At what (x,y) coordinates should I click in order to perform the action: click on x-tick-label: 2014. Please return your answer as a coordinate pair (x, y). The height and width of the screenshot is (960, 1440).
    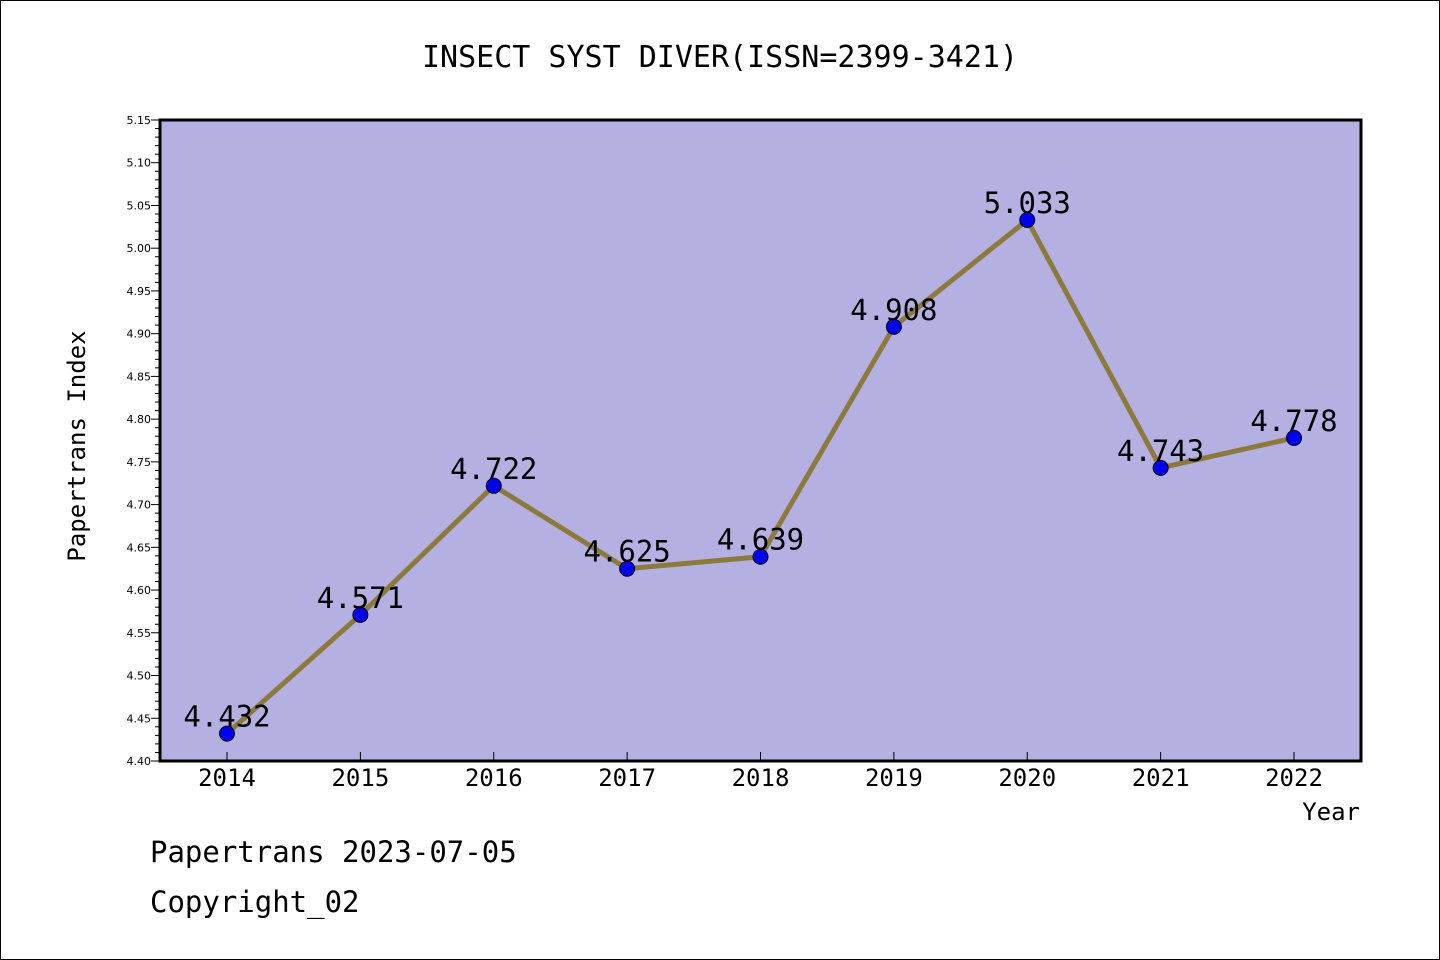
    Looking at the image, I should click on (227, 778).